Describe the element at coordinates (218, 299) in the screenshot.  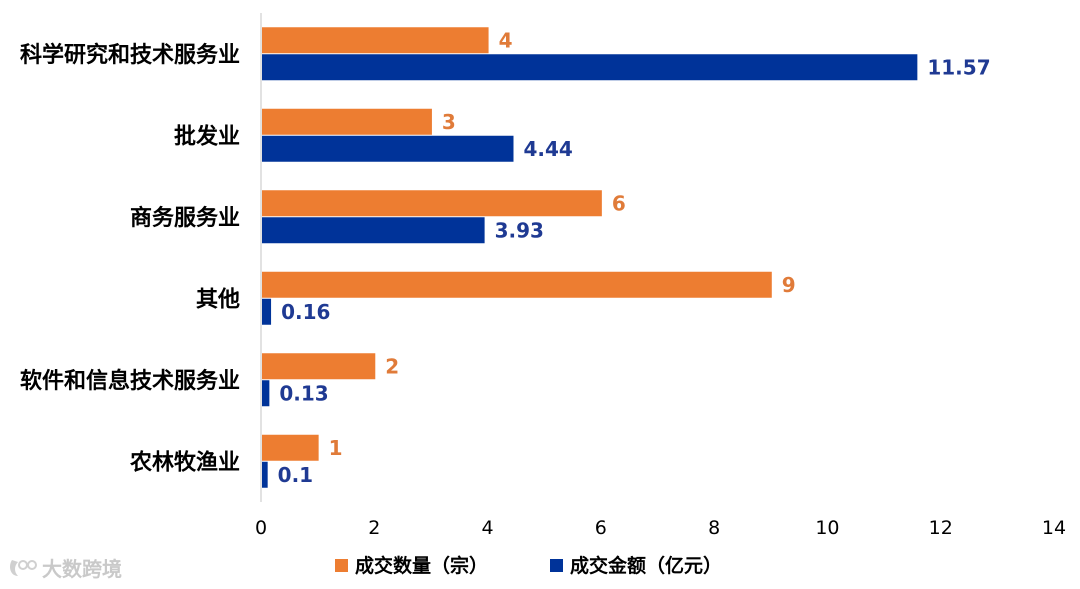
I see `category-label: 其他` at that location.